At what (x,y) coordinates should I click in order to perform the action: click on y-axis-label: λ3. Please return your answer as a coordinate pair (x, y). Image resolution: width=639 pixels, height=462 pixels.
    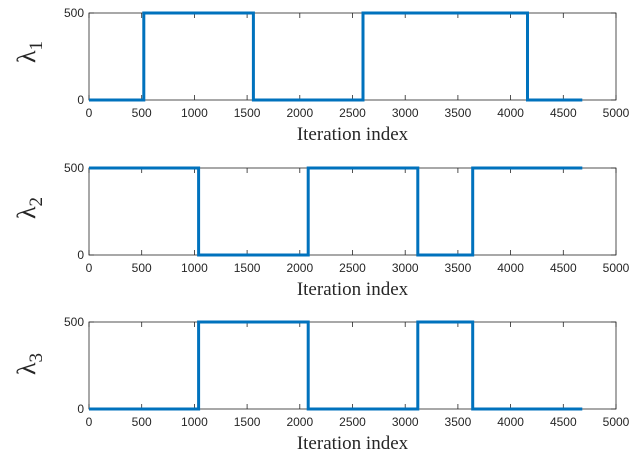
    Looking at the image, I should click on (29, 364).